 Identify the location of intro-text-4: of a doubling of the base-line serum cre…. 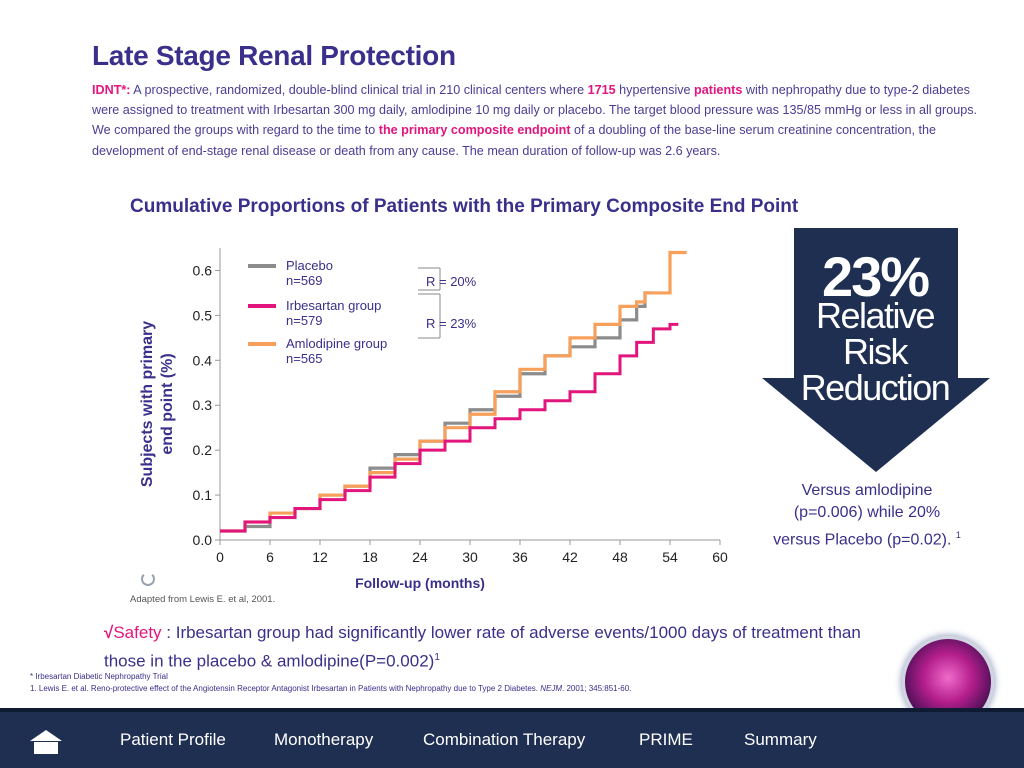
(514, 140).